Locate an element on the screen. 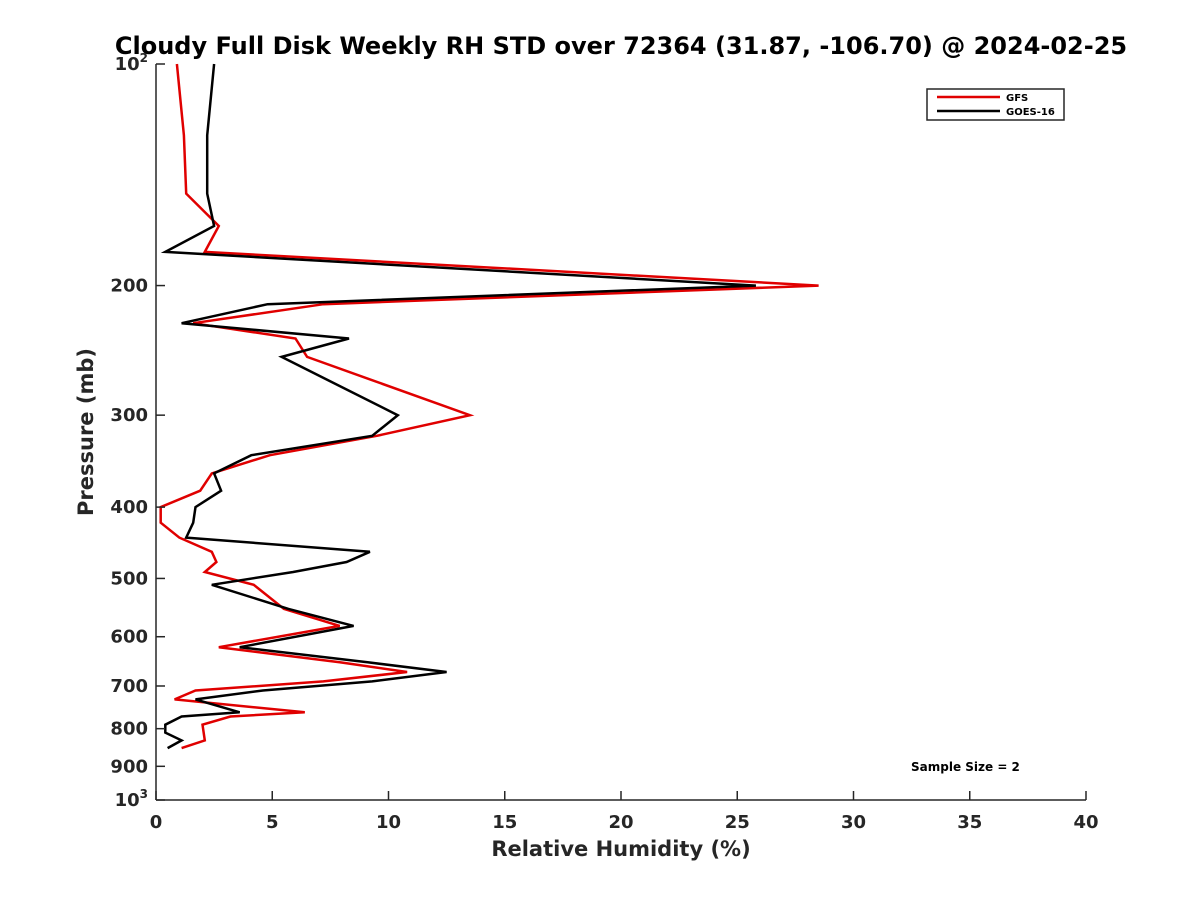 The image size is (1200, 900). y-tick-label: 300 is located at coordinates (129, 415).